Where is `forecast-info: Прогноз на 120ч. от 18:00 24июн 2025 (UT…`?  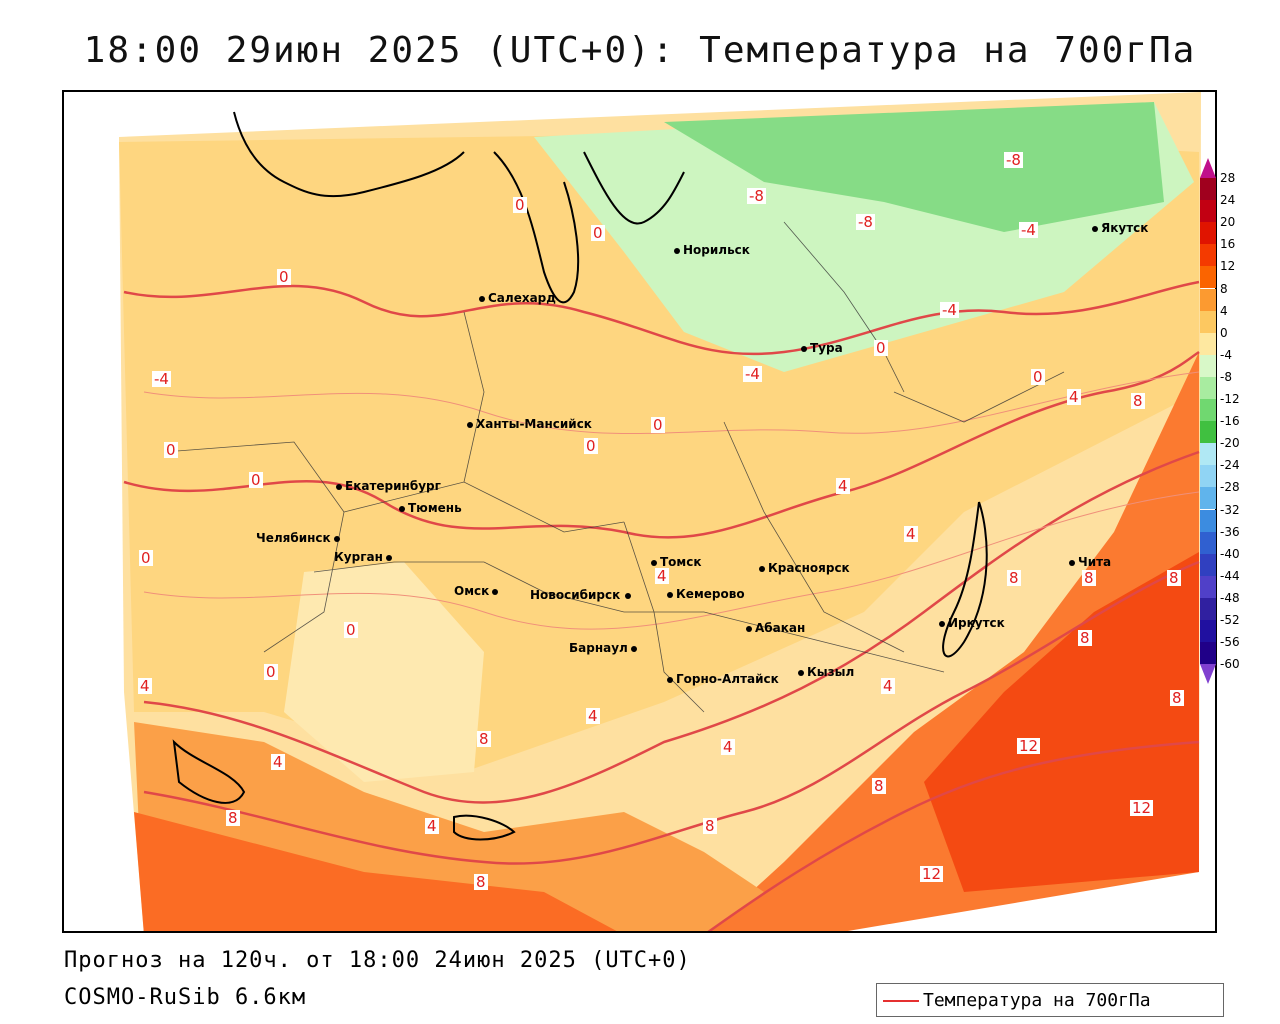 forecast-info: Прогноз на 120ч. от 18:00 24июн 2025 (UT… is located at coordinates (377, 960).